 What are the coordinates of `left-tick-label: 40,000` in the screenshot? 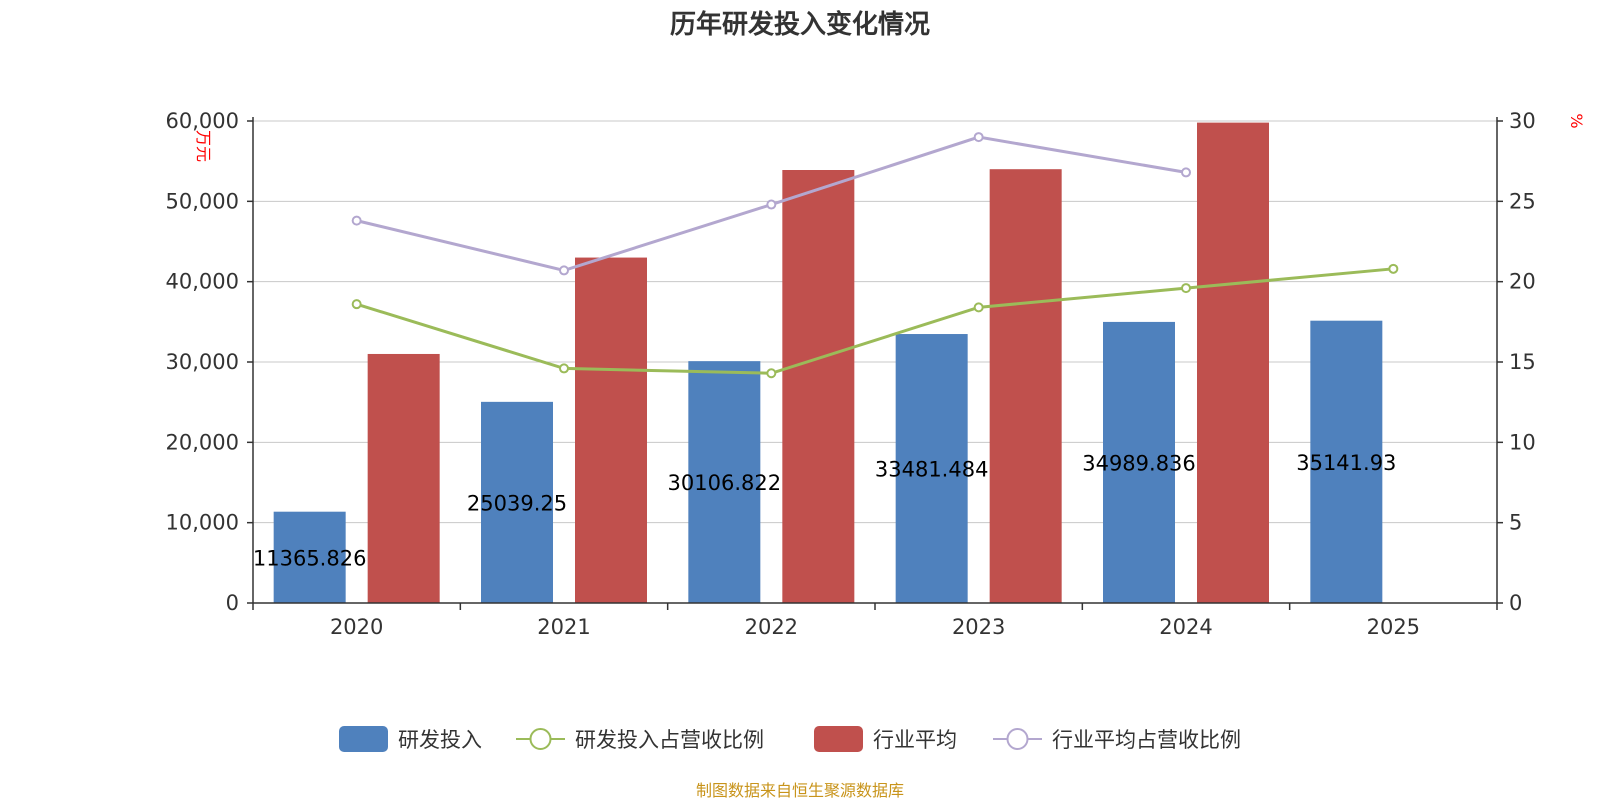 It's located at (202, 282).